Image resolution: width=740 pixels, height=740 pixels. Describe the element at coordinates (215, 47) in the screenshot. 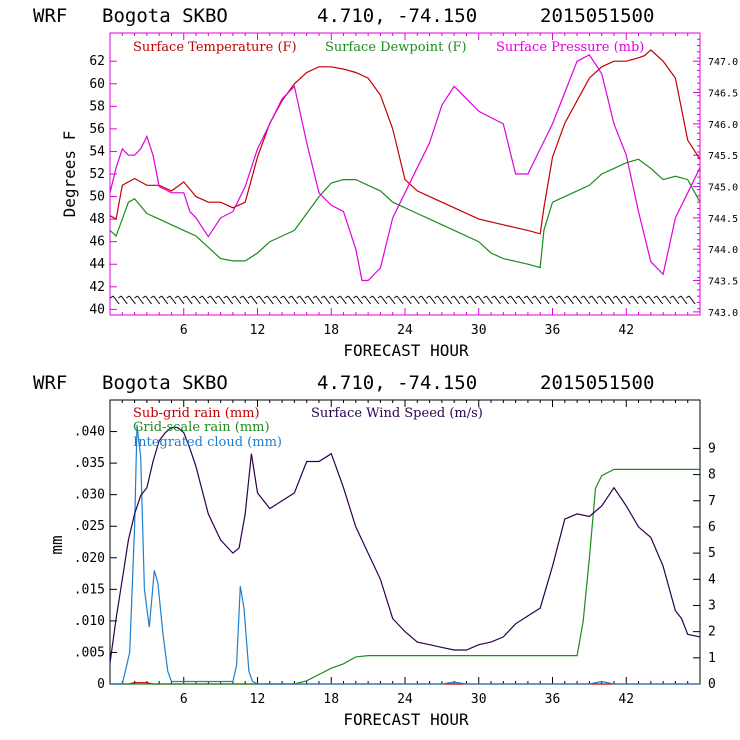

I see `legend-surface-temperature: Surface Temperature (F)` at that location.